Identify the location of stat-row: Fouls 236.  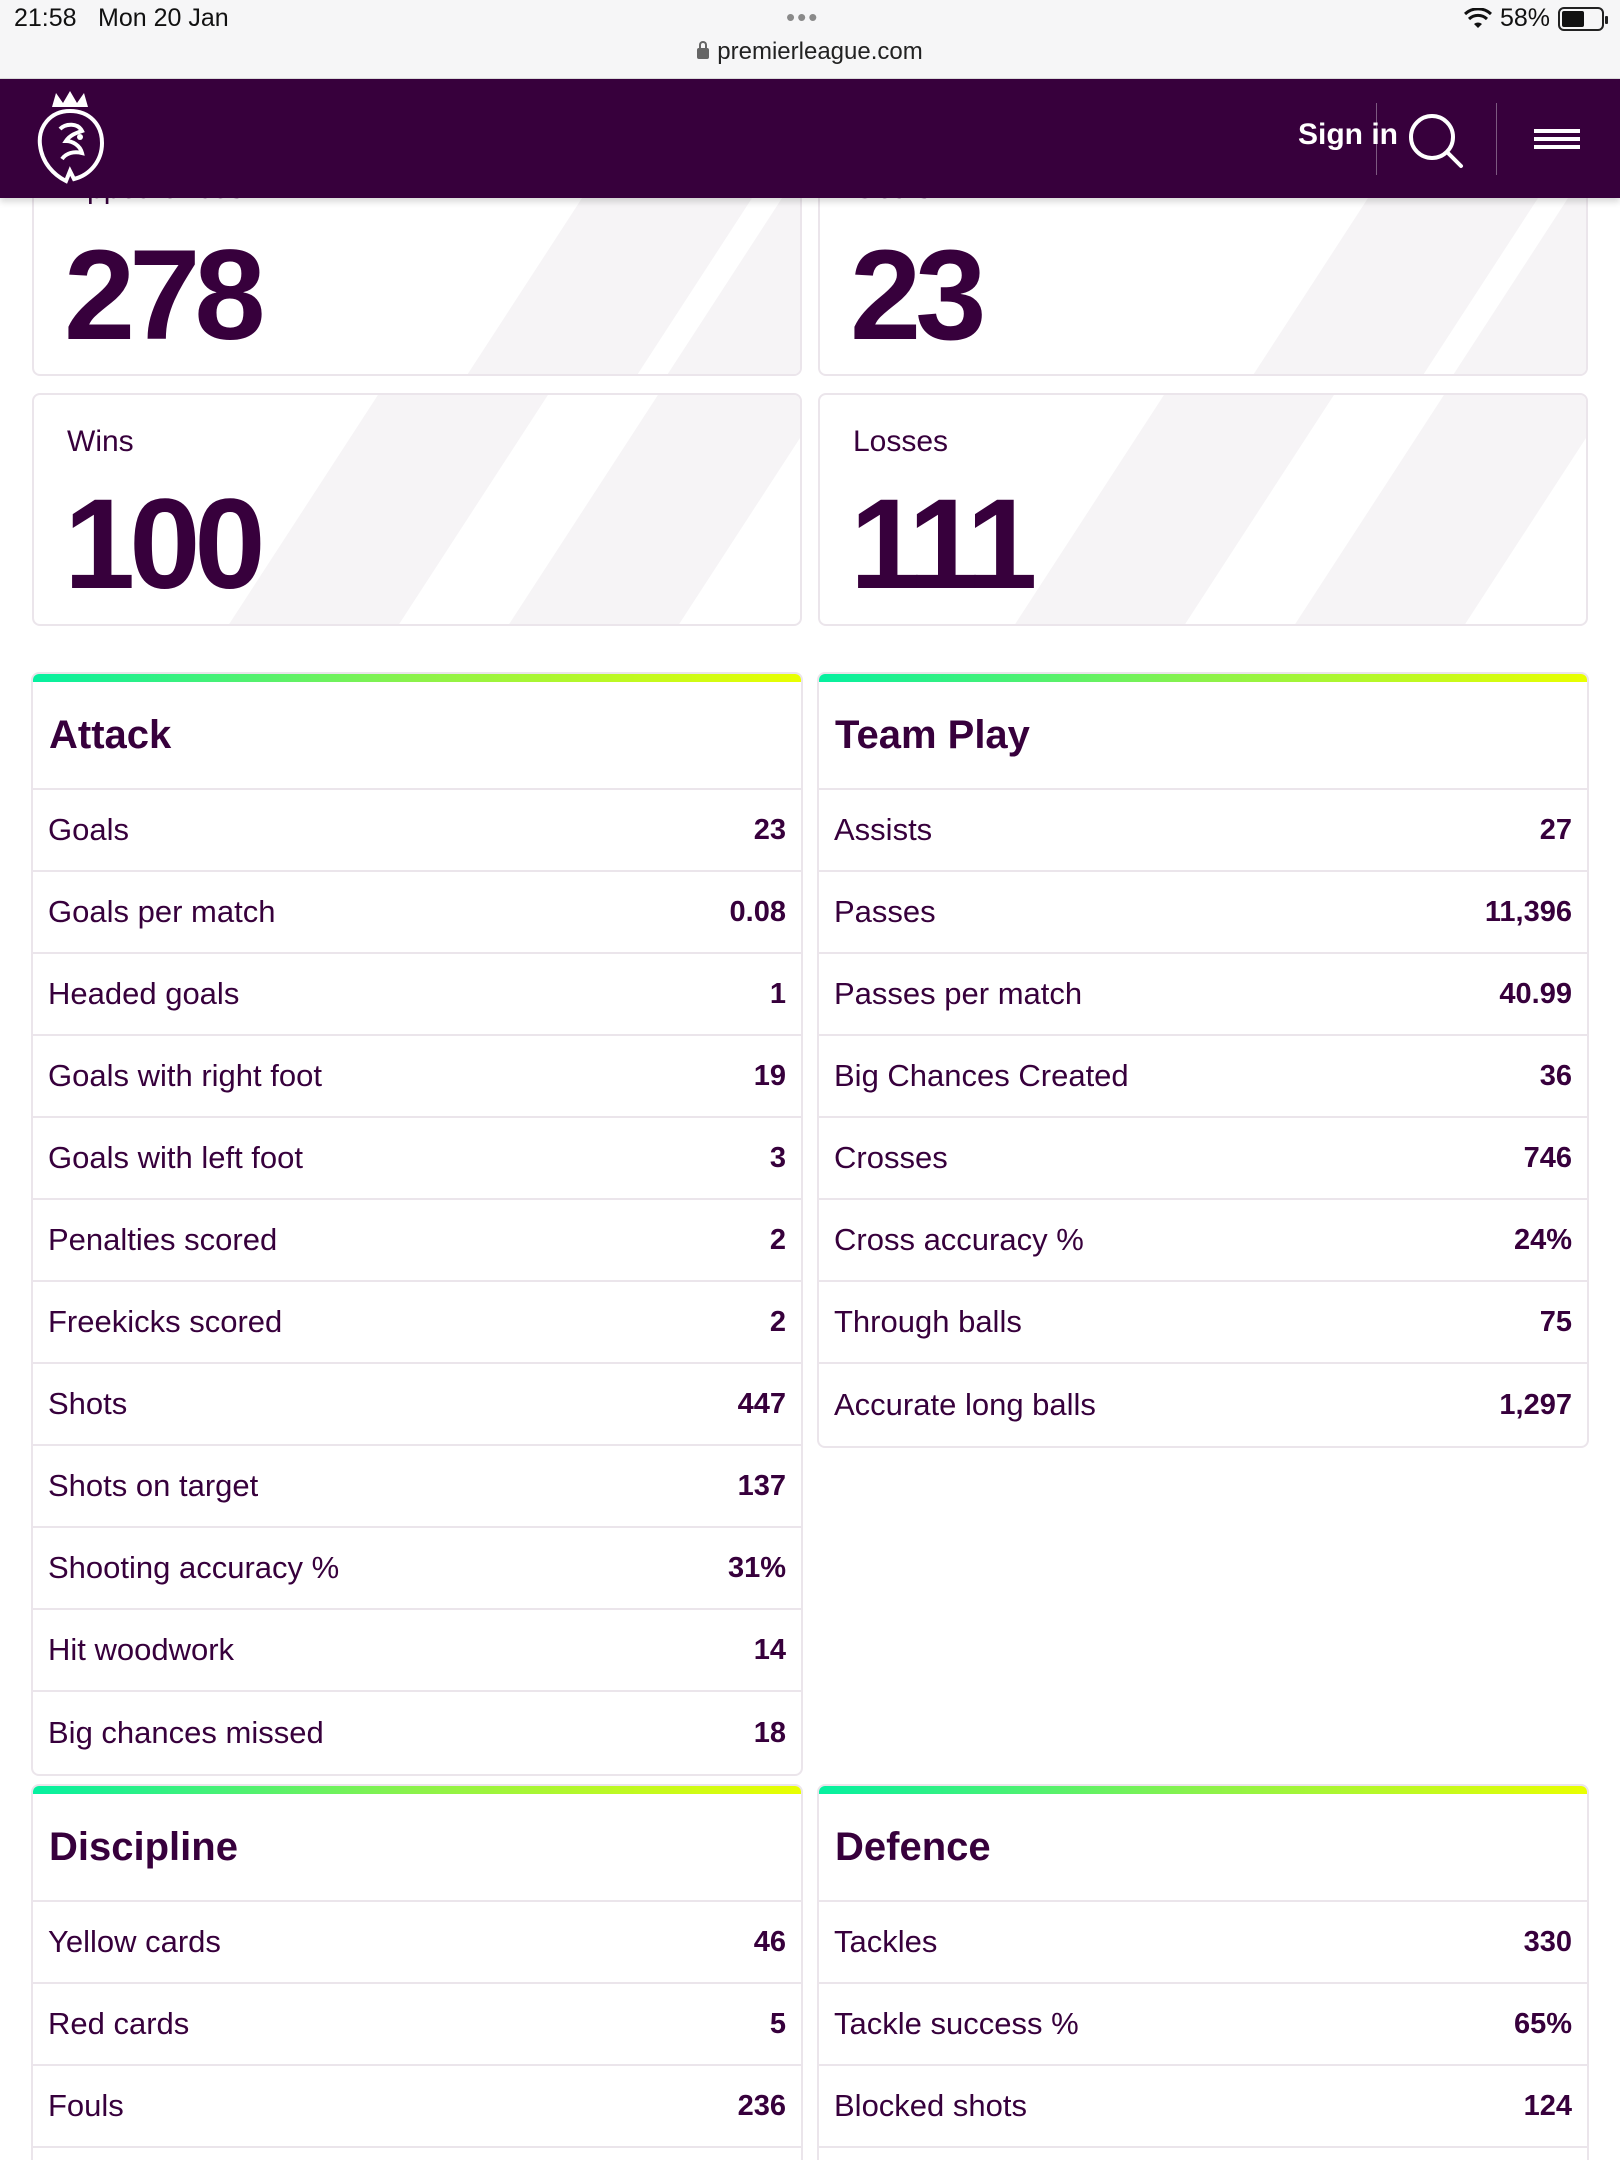
(417, 2107).